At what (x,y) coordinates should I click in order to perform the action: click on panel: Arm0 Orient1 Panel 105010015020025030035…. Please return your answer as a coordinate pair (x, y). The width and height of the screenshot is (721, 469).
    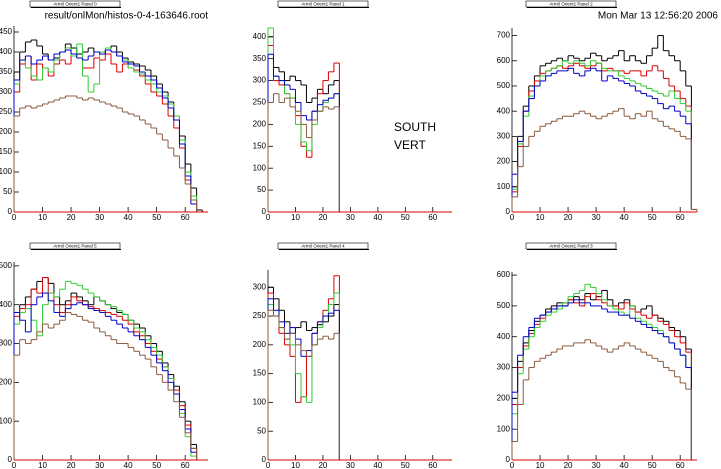
    Looking at the image, I should click on (352, 111).